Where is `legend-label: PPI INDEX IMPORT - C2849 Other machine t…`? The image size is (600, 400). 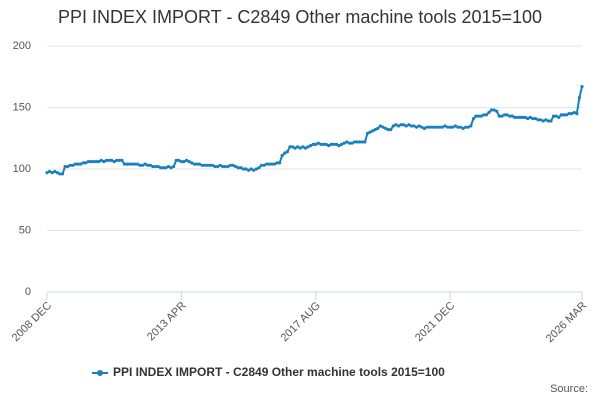
legend-label: PPI INDEX IMPORT - C2849 Other machine t… is located at coordinates (279, 372).